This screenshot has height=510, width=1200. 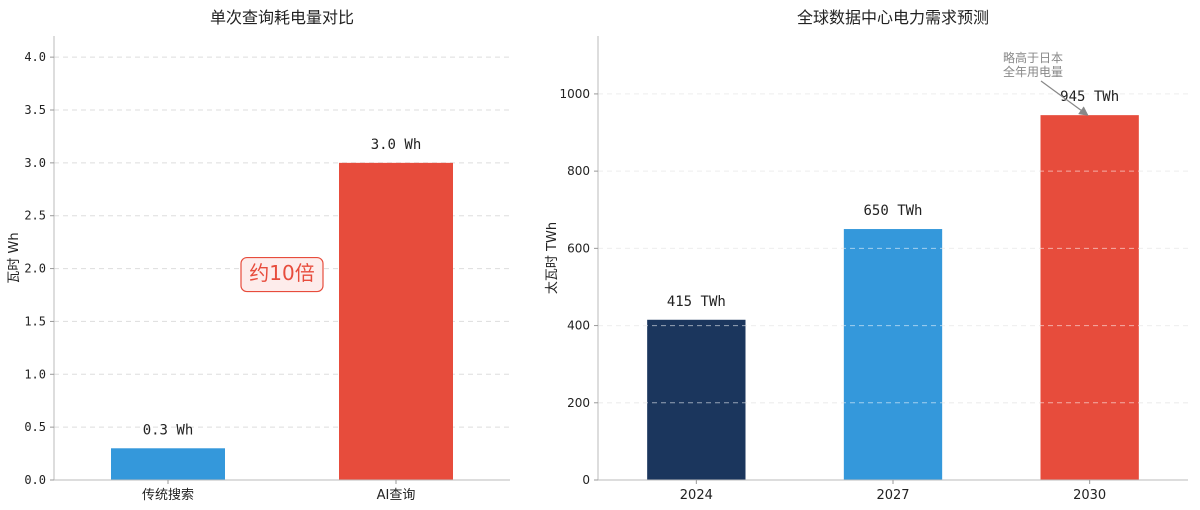 I want to click on x-tick-label: 2024, so click(x=696, y=495).